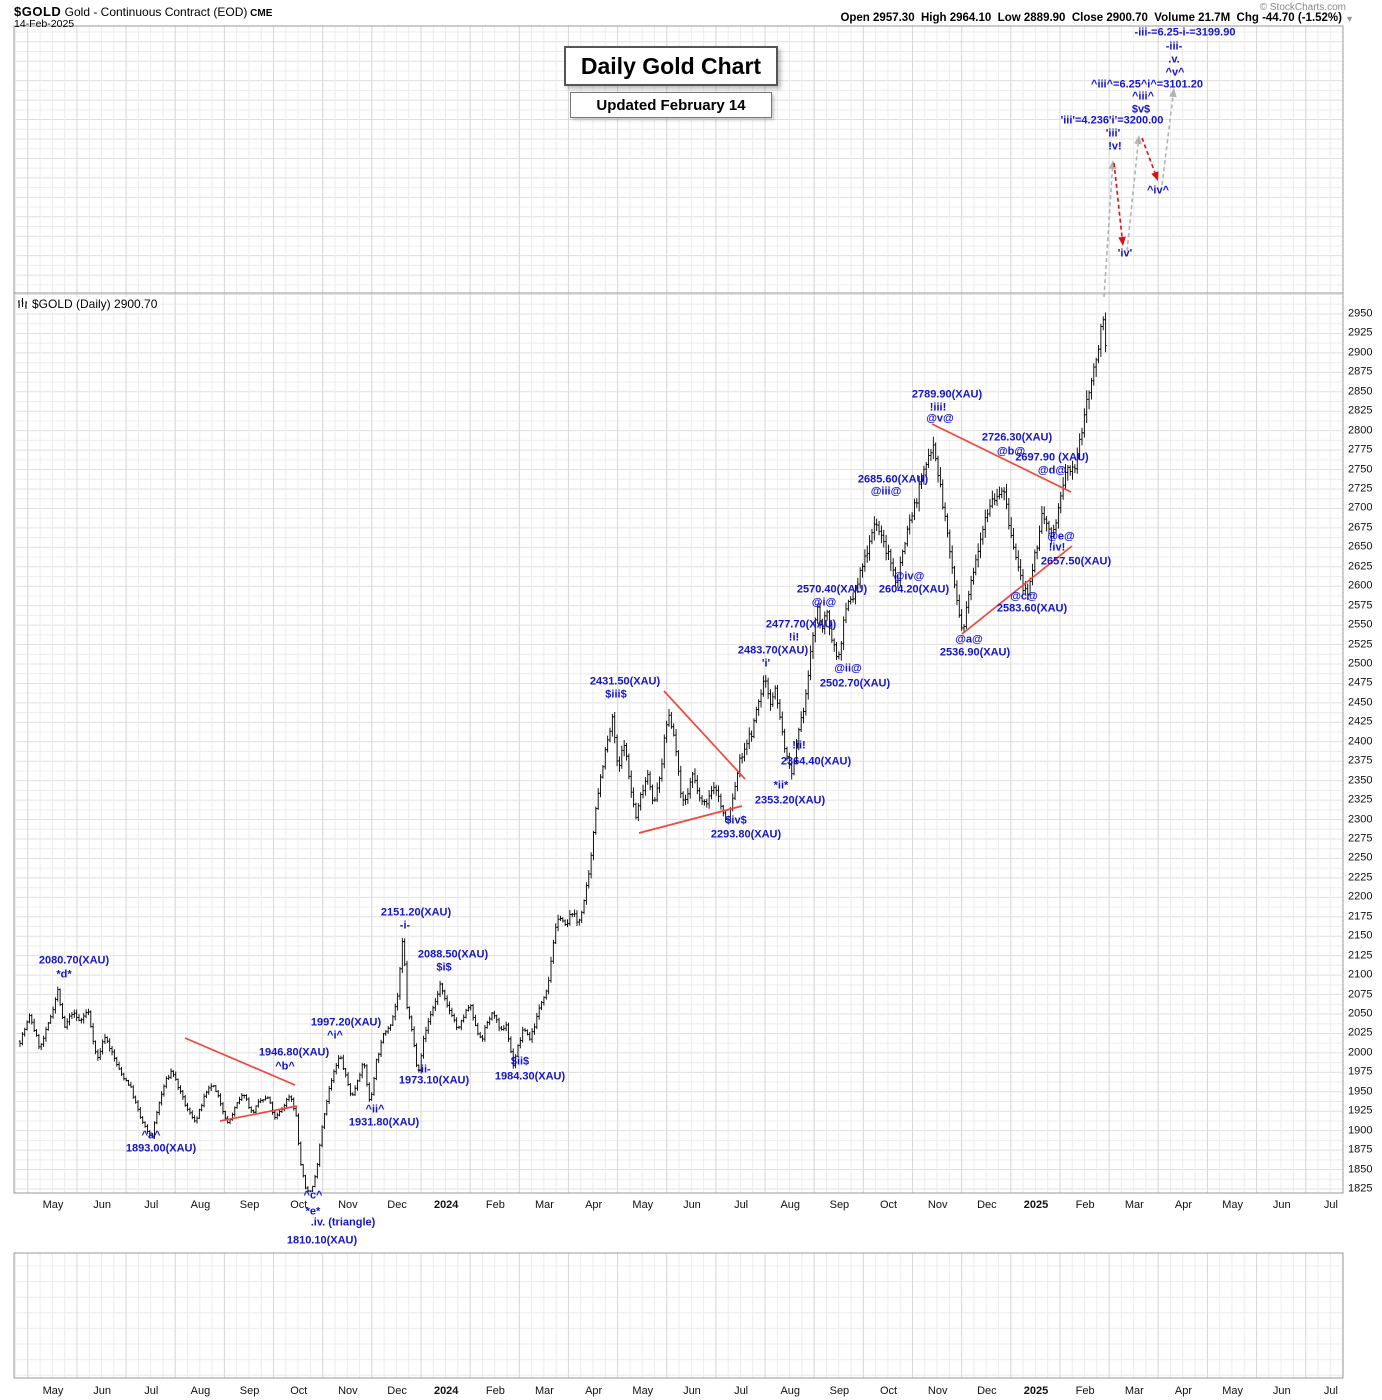  I want to click on y-axis-label: 1825, so click(1360, 1188).